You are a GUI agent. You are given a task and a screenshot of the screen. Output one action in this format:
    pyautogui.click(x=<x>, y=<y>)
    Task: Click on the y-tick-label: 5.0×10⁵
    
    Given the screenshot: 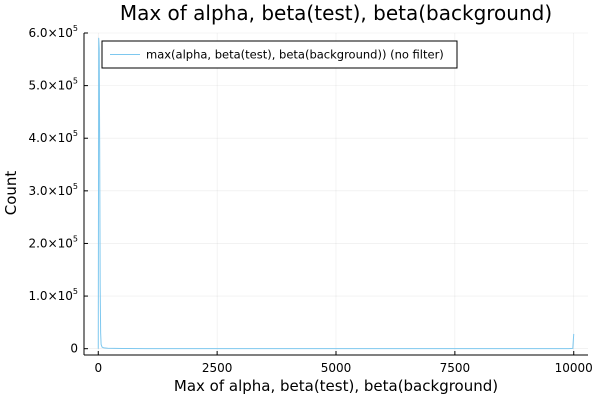 What is the action you would take?
    pyautogui.click(x=53, y=85)
    